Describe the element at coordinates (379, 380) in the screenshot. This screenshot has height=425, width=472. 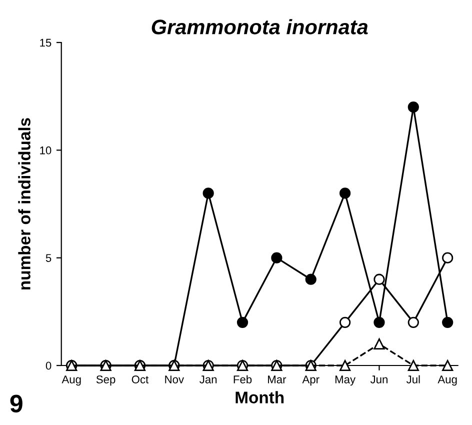
I see `x-tick-label: Jun` at that location.